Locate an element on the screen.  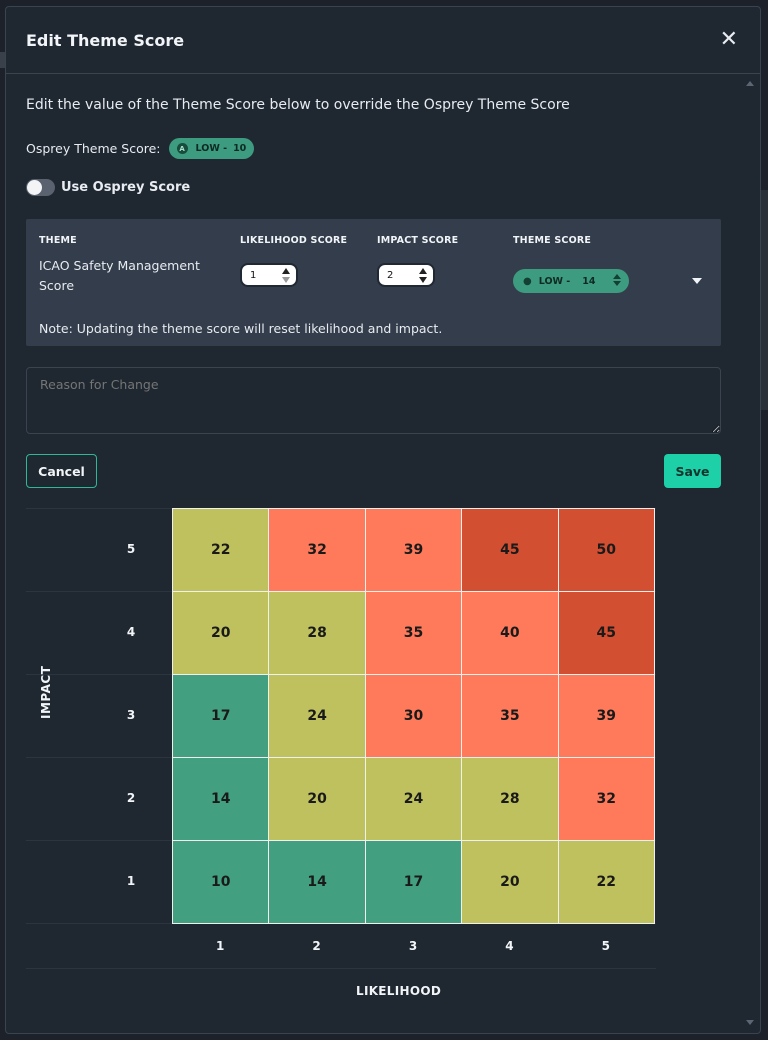
x-tick-label: 2 is located at coordinates (316, 946).